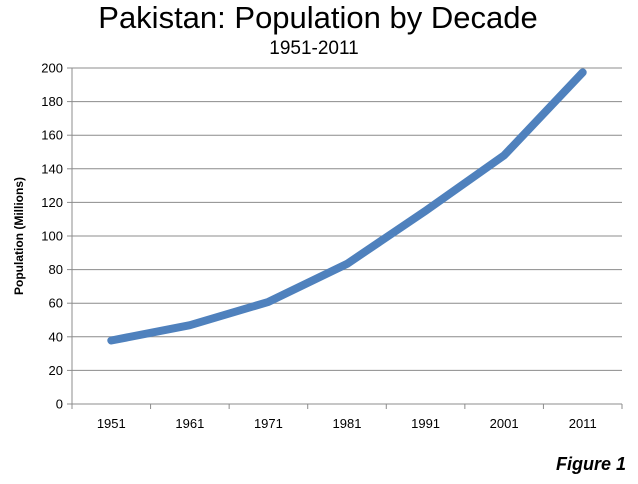 The width and height of the screenshot is (638, 484). I want to click on chart-subtitle: 1951-2011, so click(313, 48).